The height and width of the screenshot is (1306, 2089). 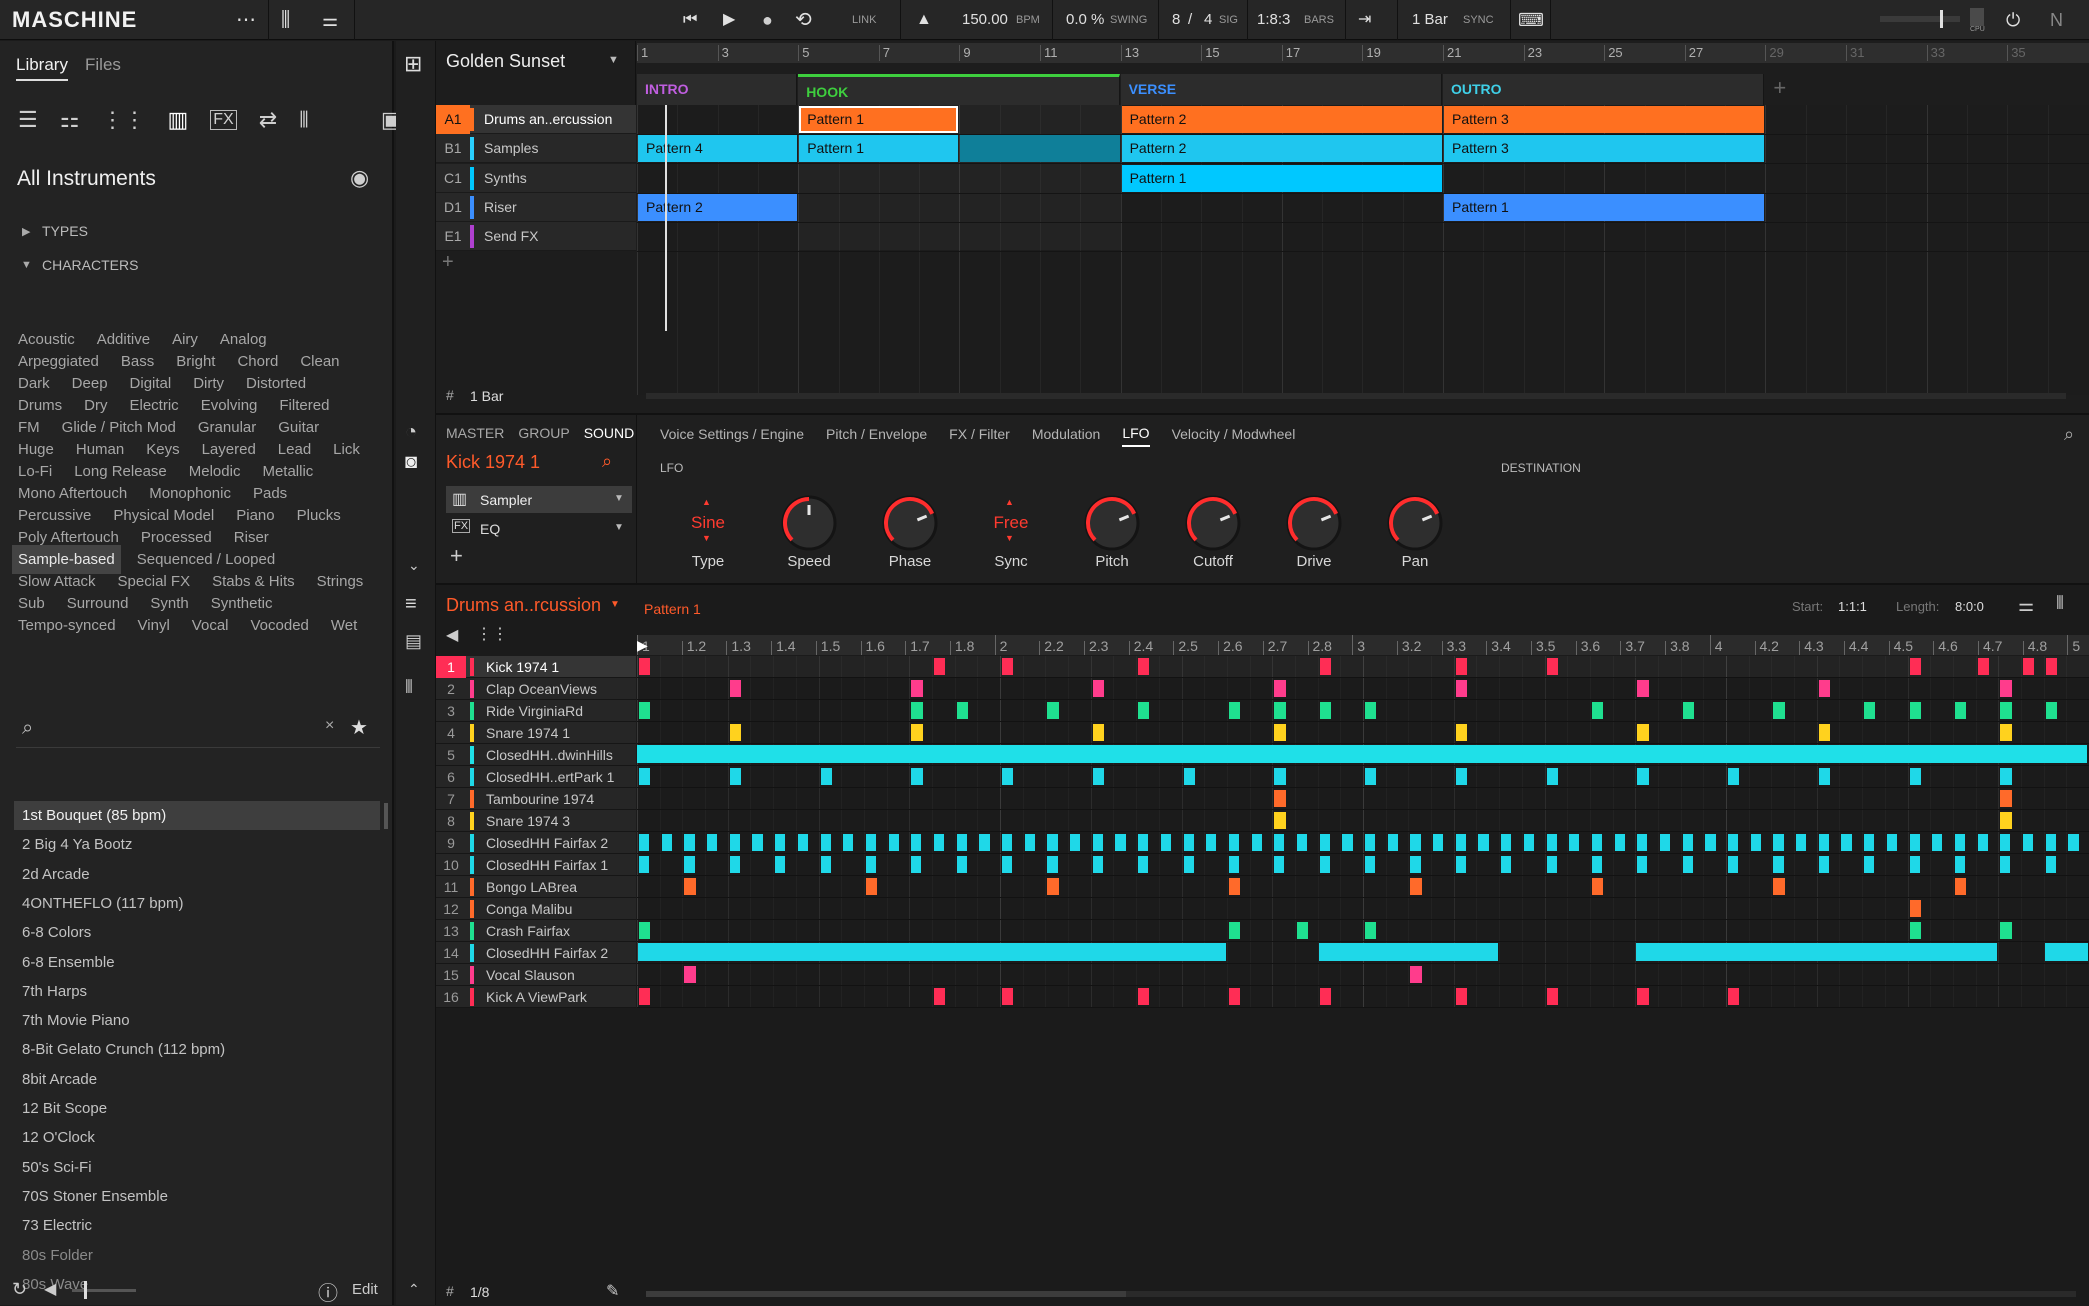 I want to click on tab-master: MASTER, so click(x=475, y=433).